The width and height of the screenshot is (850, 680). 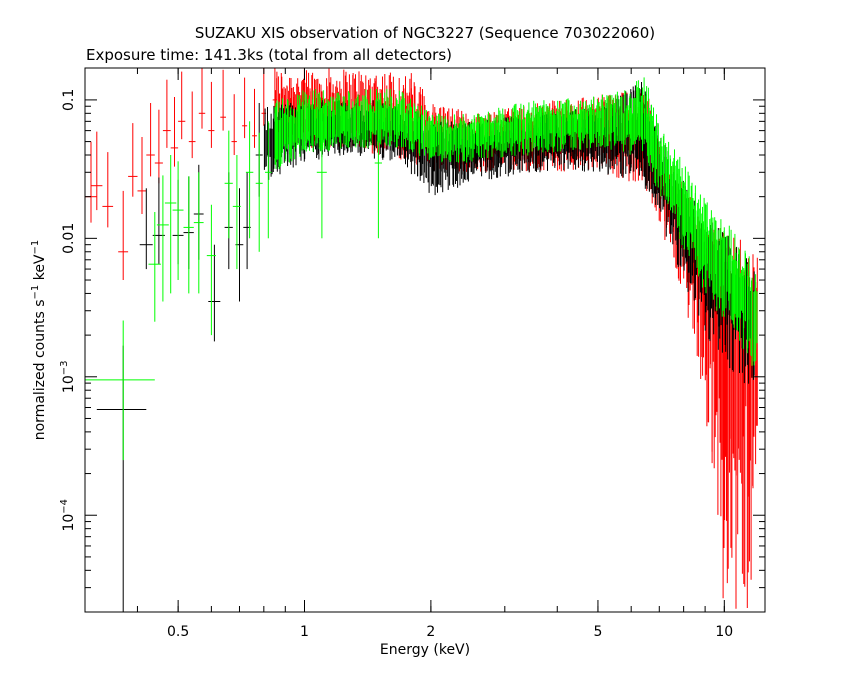 What do you see at coordinates (69, 100) in the screenshot?
I see `y-tick-label: 0.1` at bounding box center [69, 100].